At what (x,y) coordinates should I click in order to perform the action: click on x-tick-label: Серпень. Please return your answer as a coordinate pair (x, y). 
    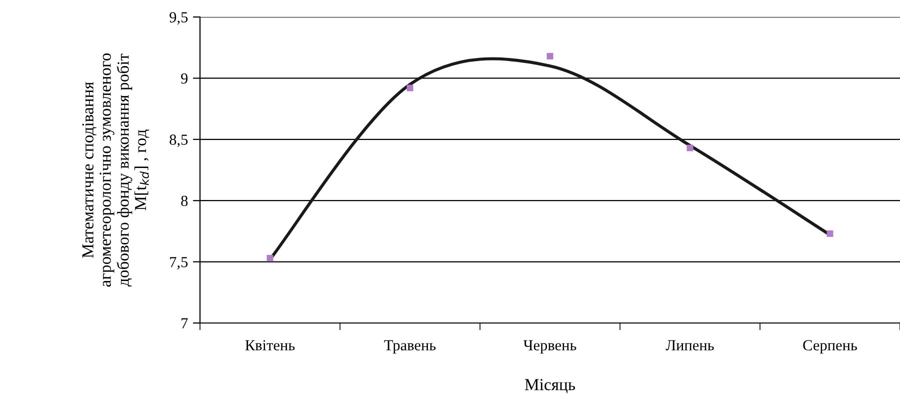
    Looking at the image, I should click on (830, 347).